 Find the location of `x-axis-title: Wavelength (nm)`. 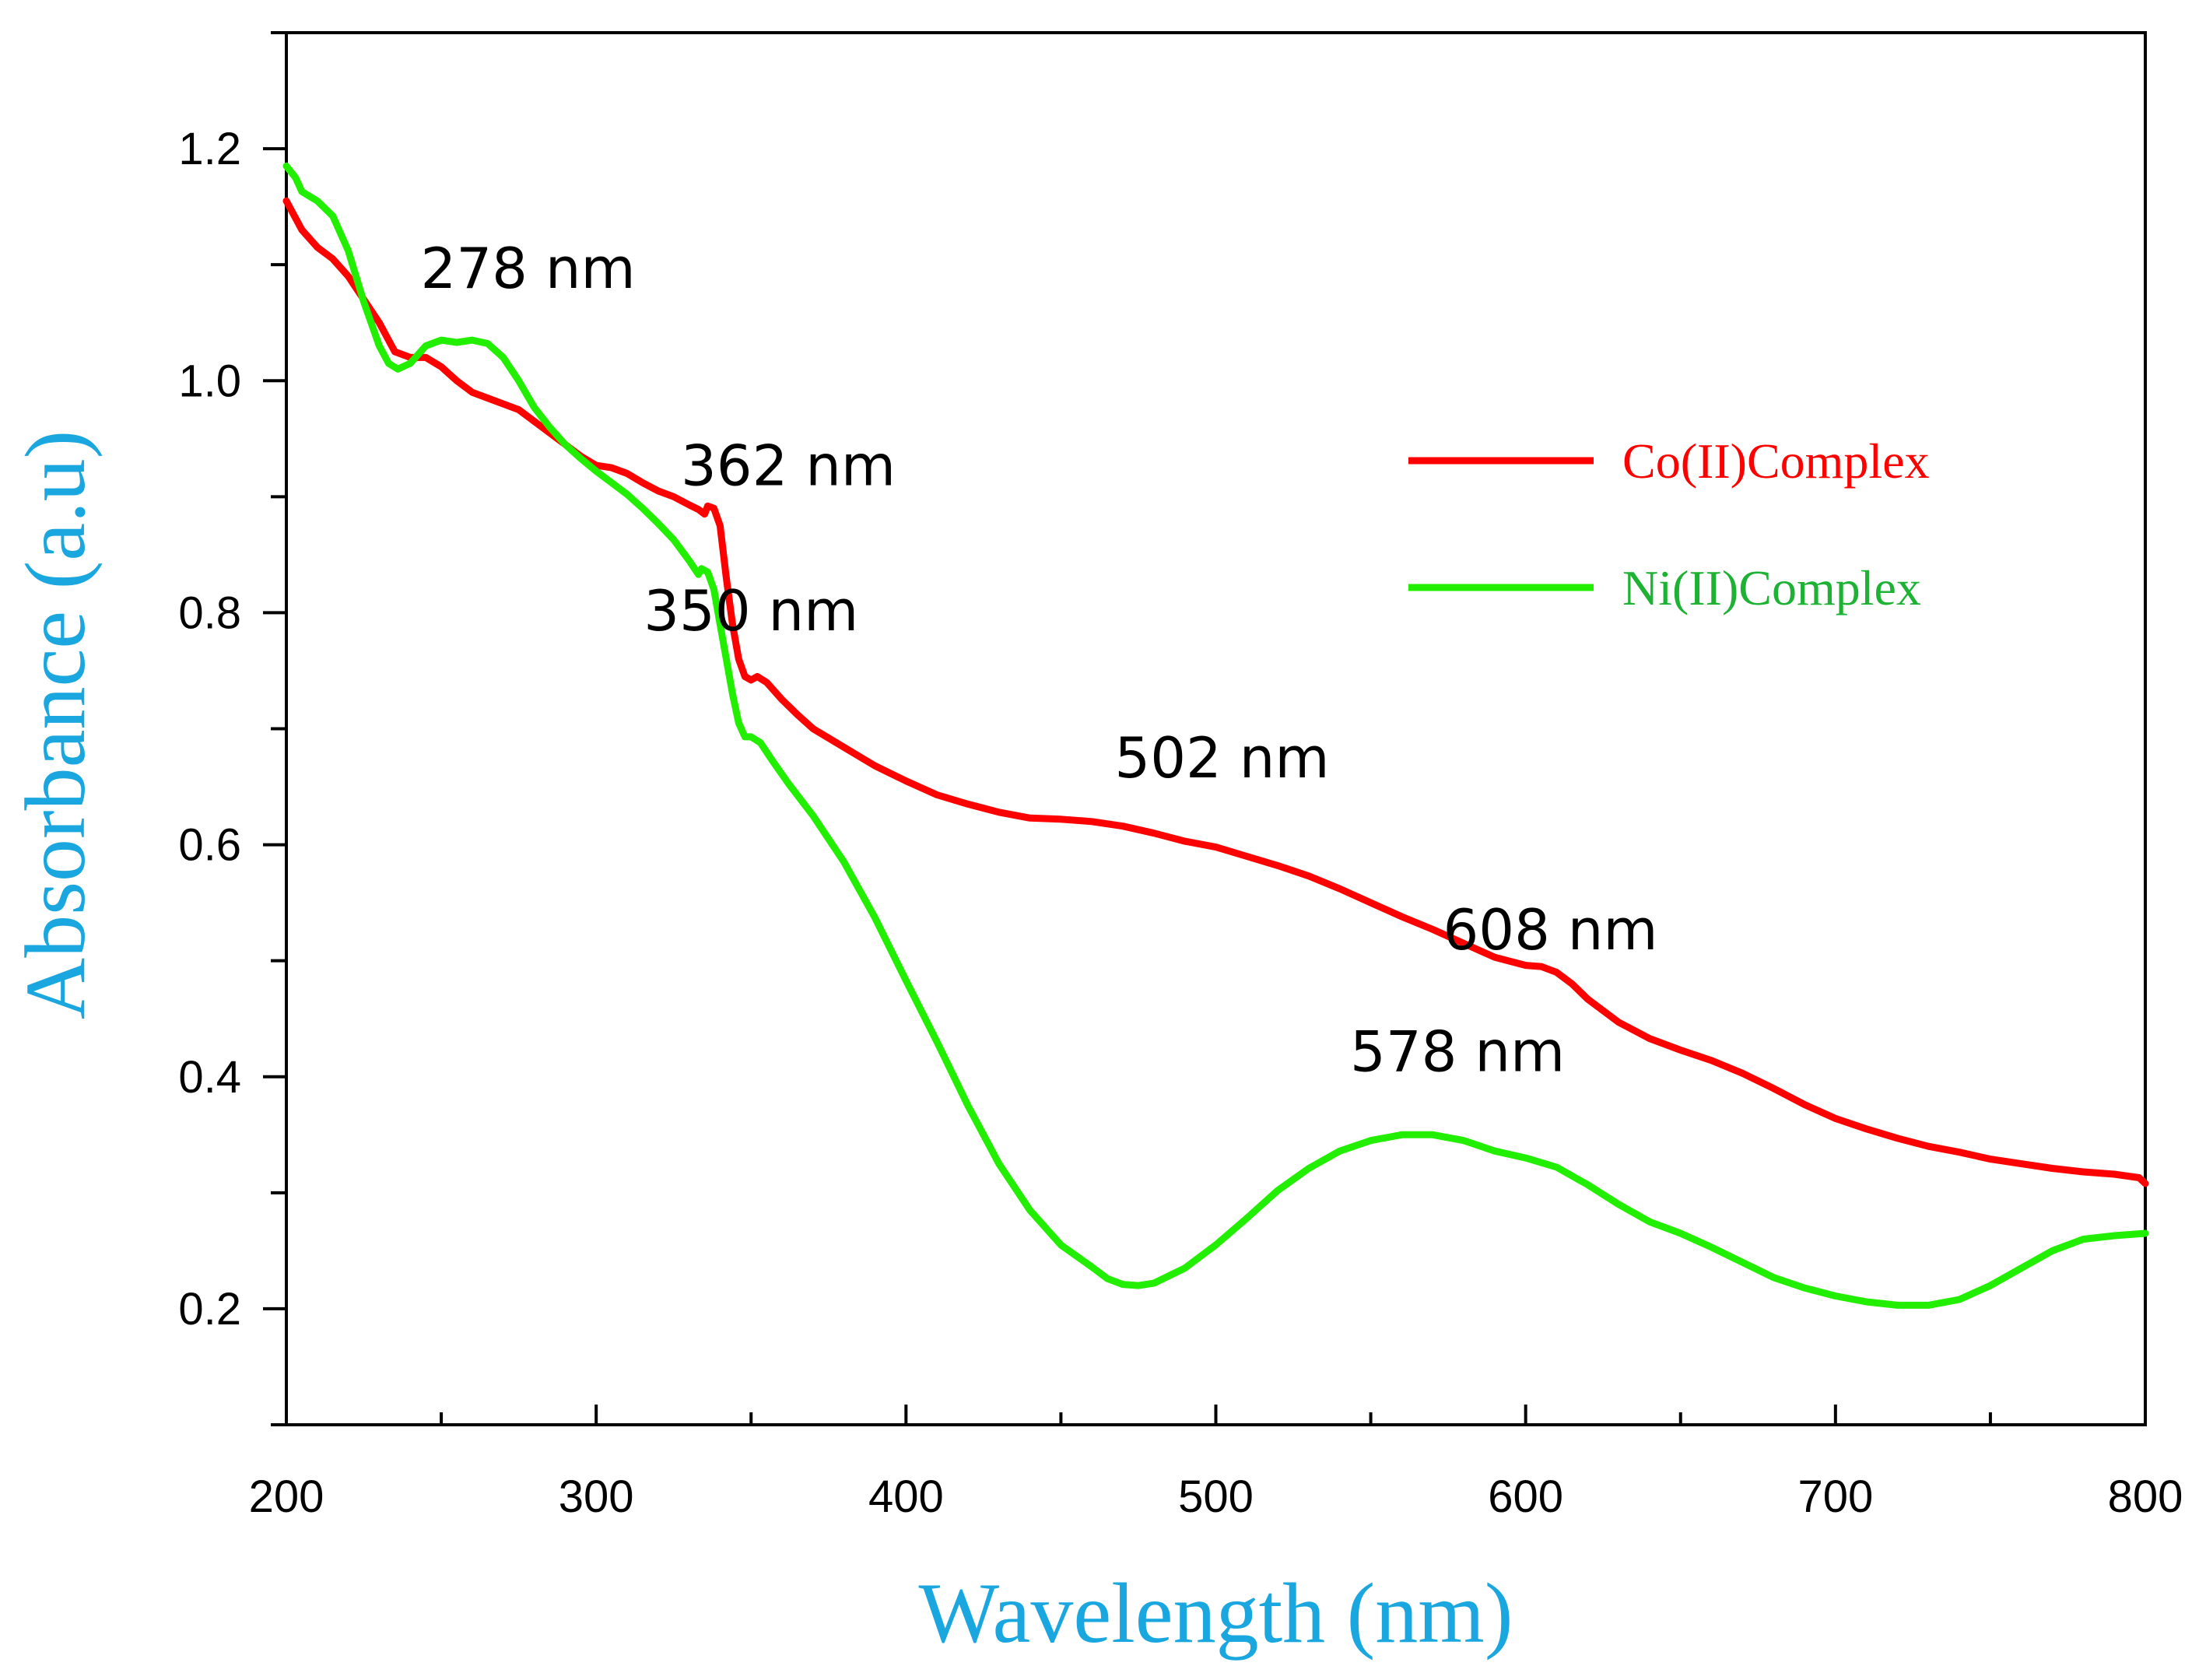

x-axis-title: Wavelength (nm) is located at coordinates (1216, 1614).